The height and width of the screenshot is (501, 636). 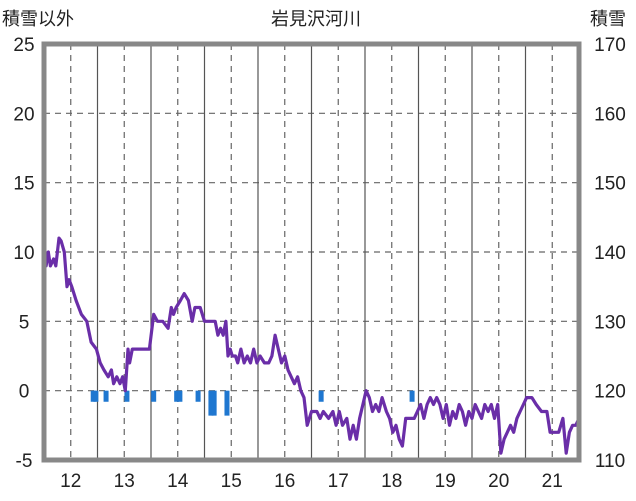 I want to click on x-tick-labels: 12 13 14 15 16 17 18 19 20 21, so click(x=311, y=481).